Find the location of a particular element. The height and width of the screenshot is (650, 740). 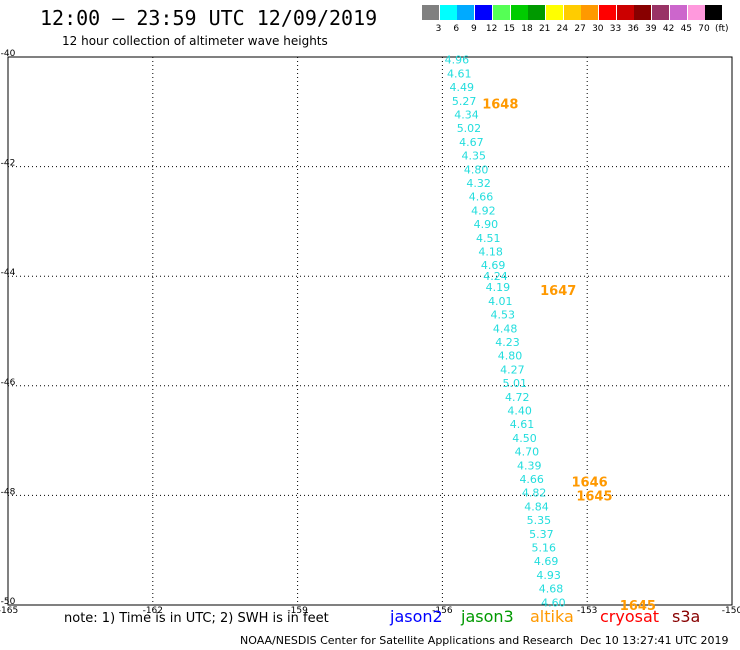

color-scale-label: 45 is located at coordinates (686, 29).